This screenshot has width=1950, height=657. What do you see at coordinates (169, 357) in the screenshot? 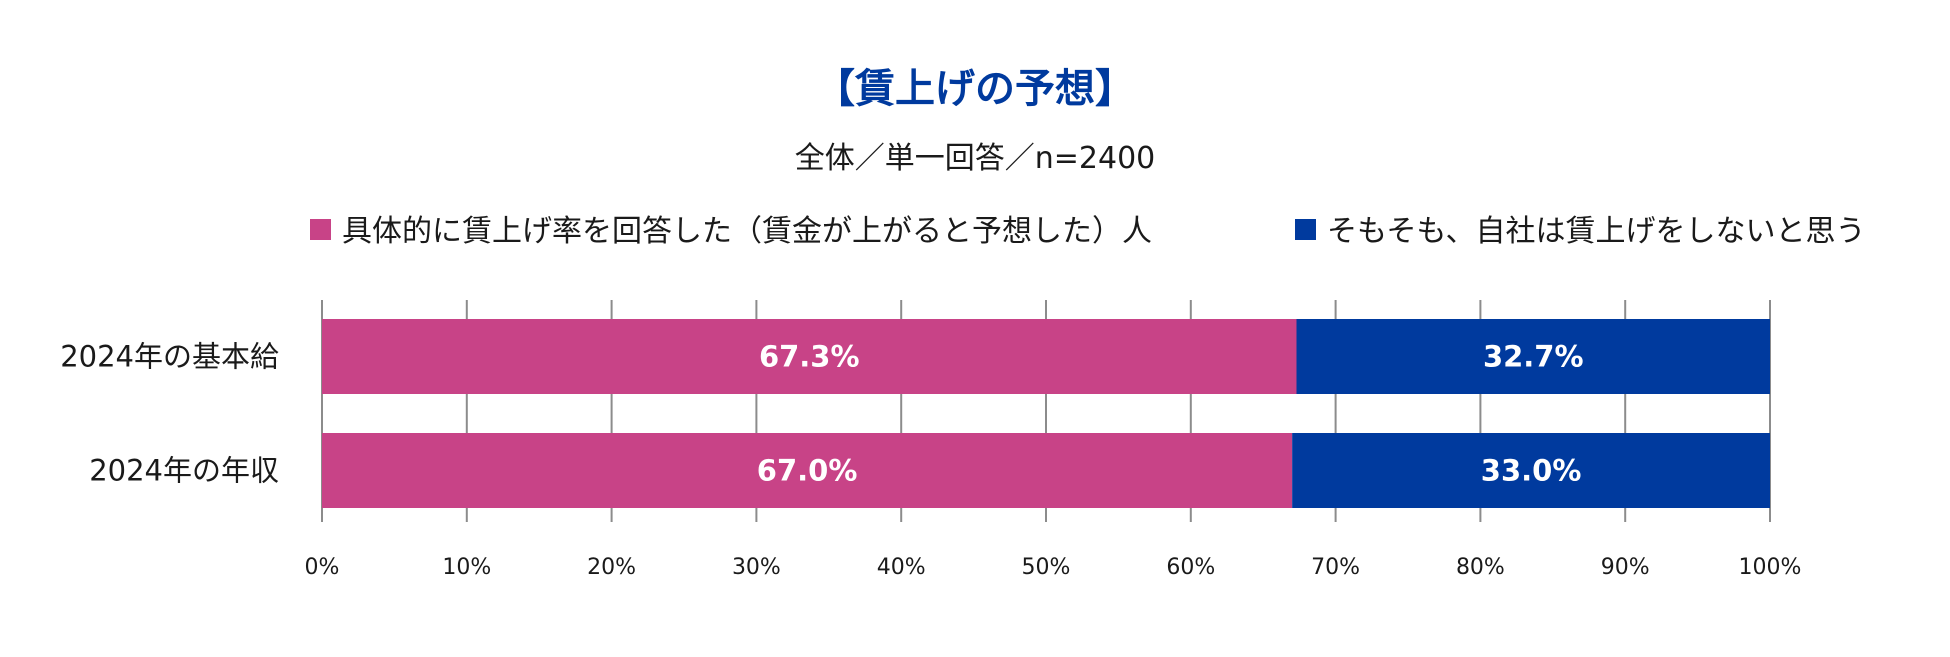
I see `category-label-1: 2024年の基本給` at bounding box center [169, 357].